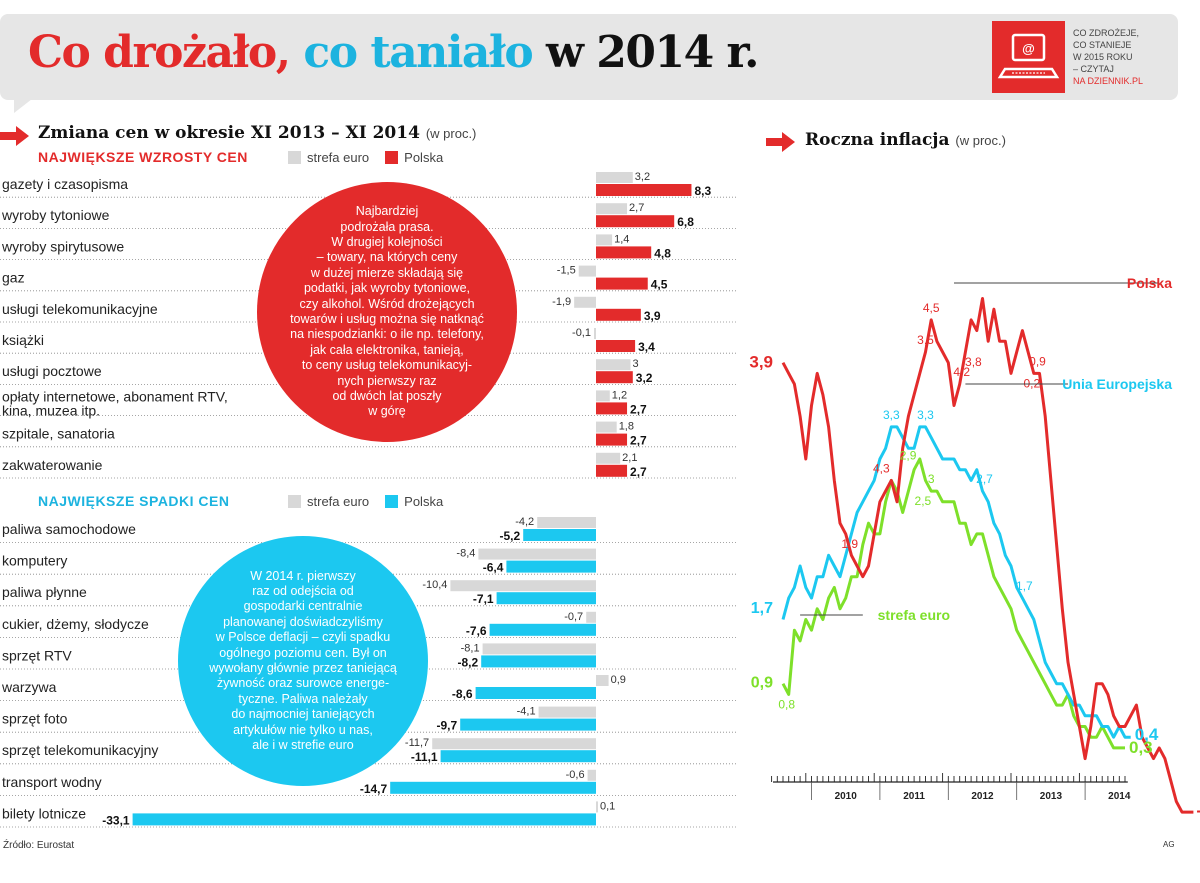  What do you see at coordinates (638, 472) in the screenshot?
I see `value-label-pl: 2,7` at bounding box center [638, 472].